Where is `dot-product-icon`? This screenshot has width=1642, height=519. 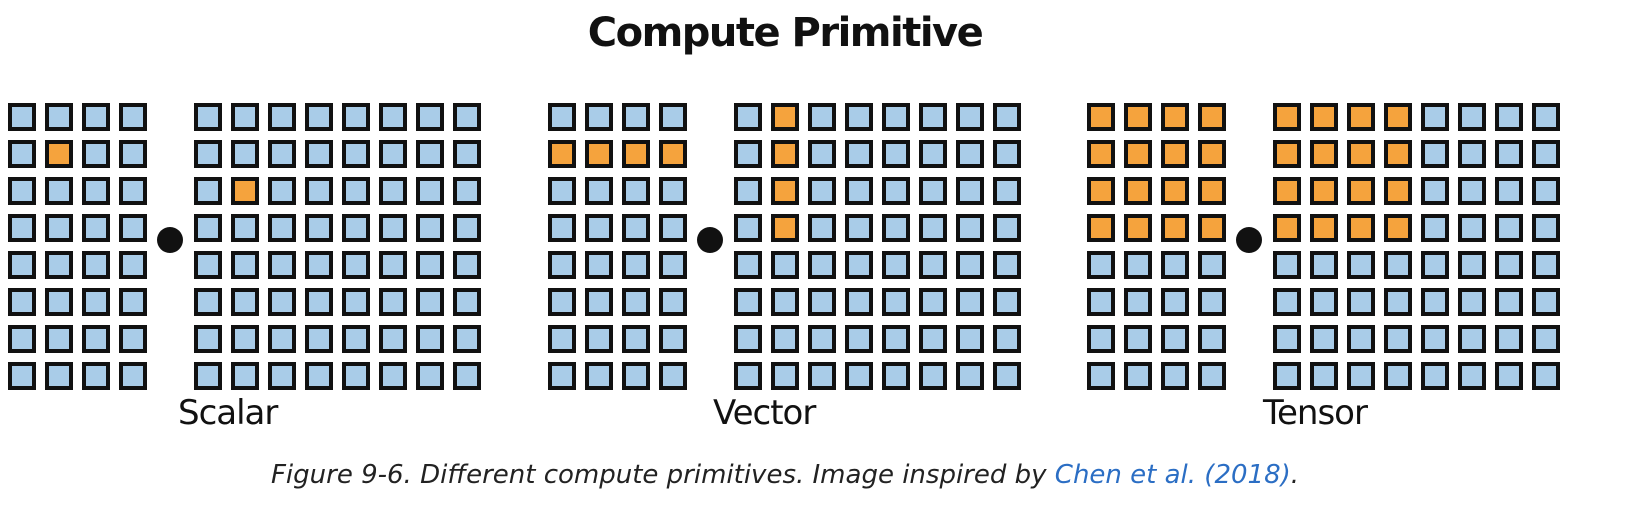 dot-product-icon is located at coordinates (1249, 240).